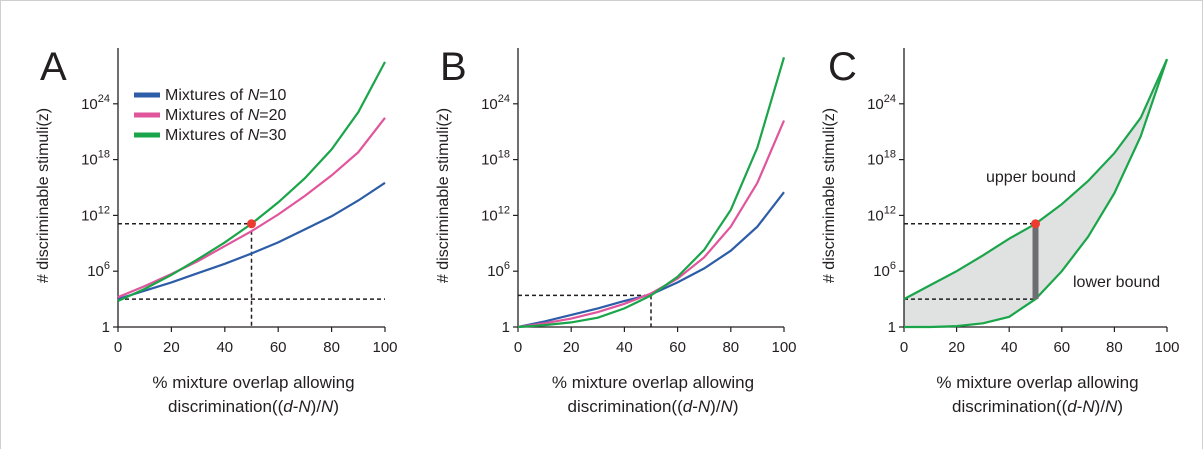  I want to click on legend-label: Mixtures of N=30, so click(225, 135).